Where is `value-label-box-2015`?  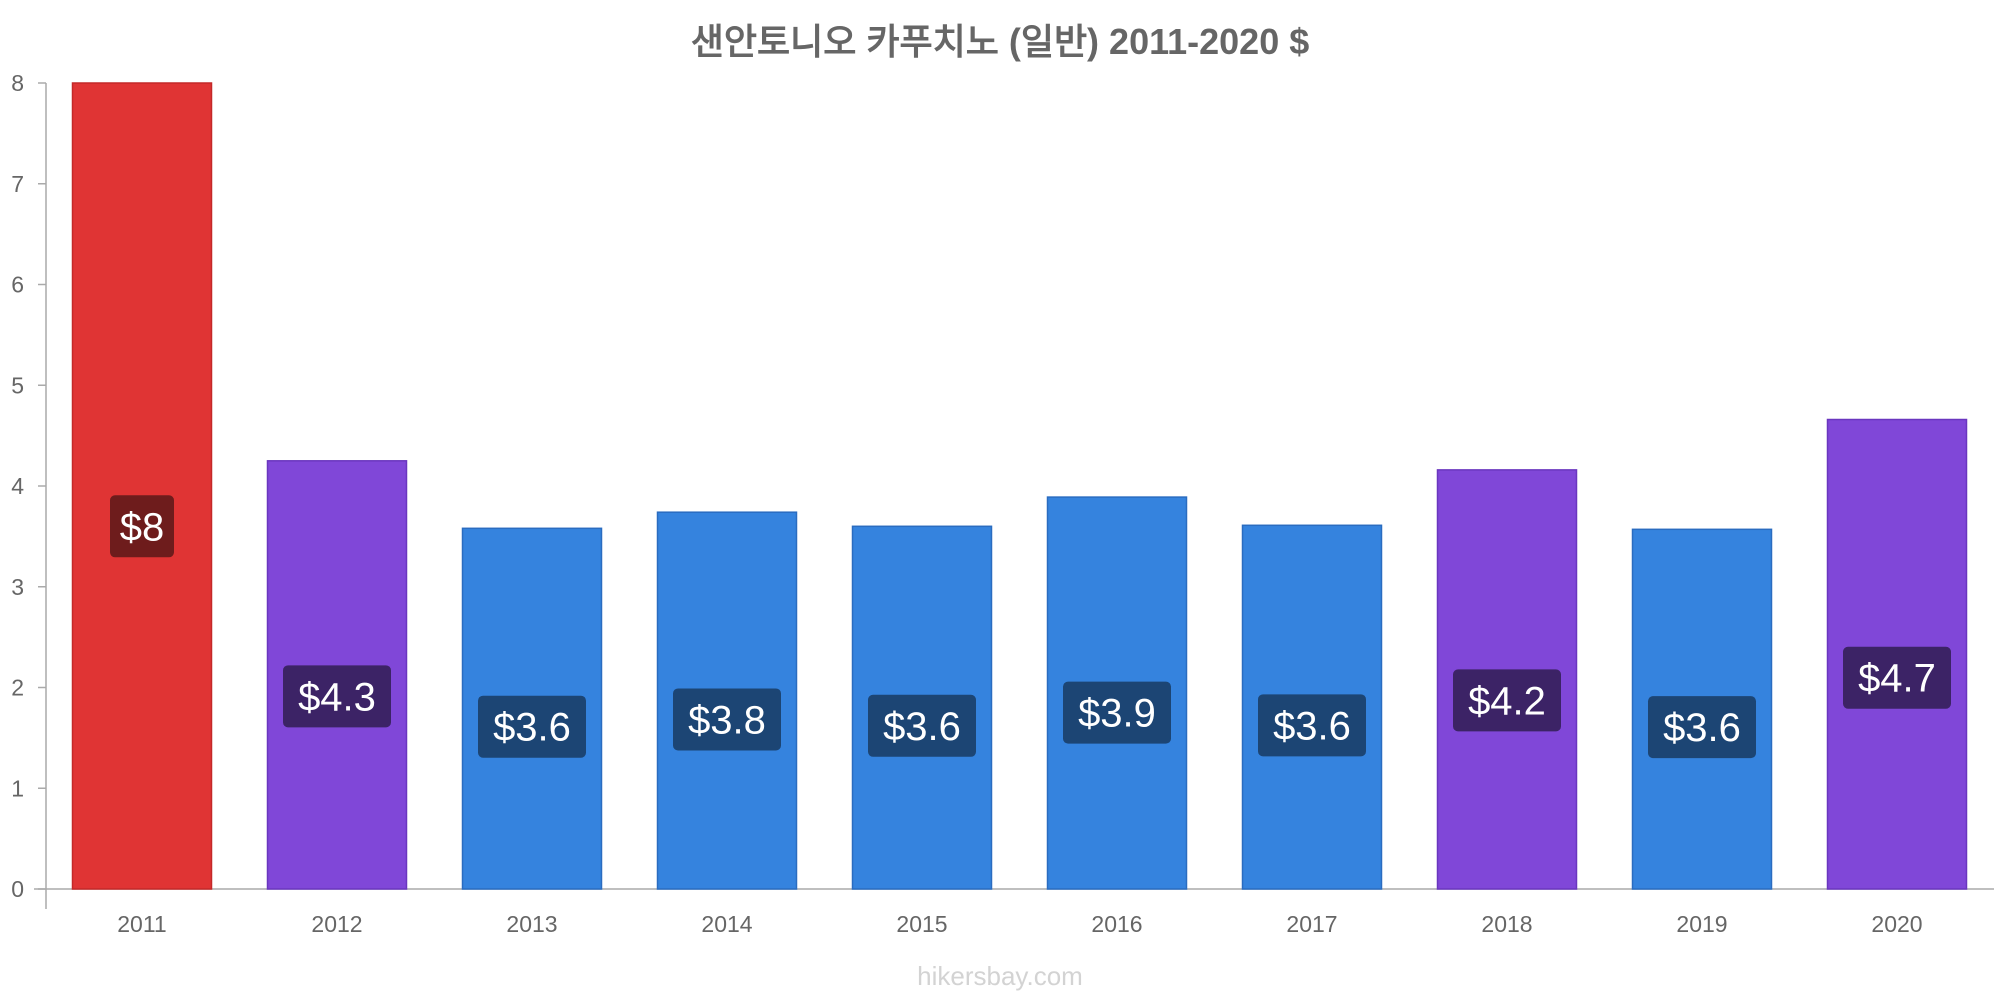 value-label-box-2015 is located at coordinates (922, 725).